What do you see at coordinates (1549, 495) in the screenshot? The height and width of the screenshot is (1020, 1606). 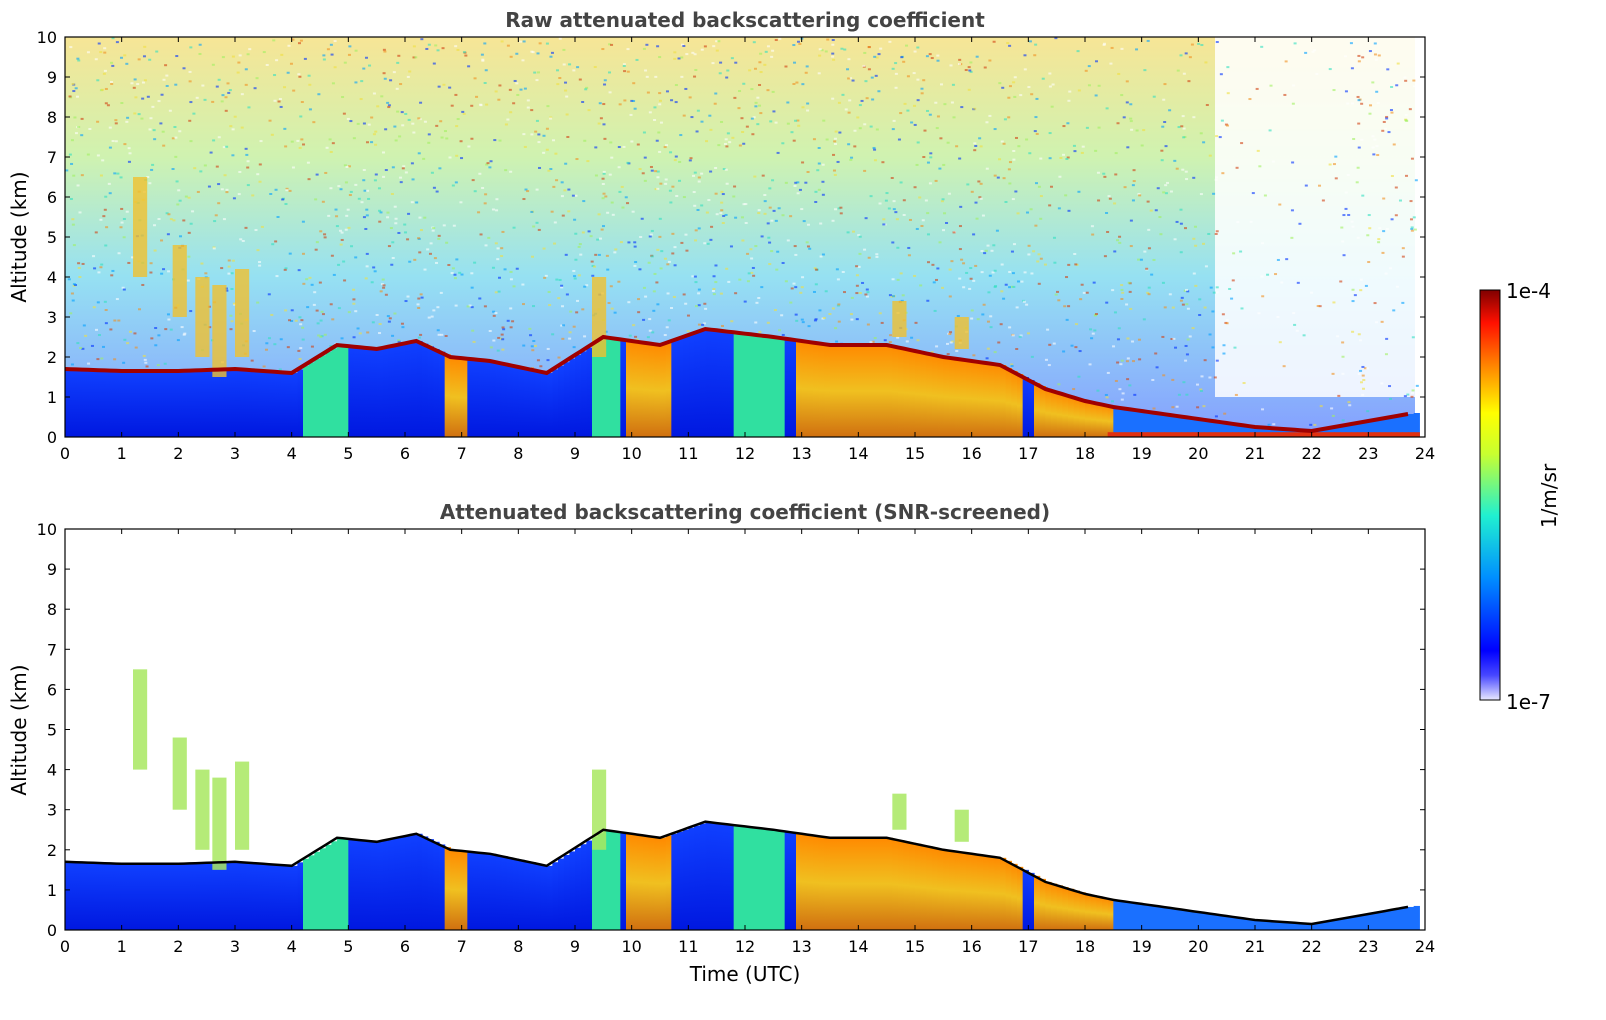 I see `colorbar-unit-label: 1/m/sr` at bounding box center [1549, 495].